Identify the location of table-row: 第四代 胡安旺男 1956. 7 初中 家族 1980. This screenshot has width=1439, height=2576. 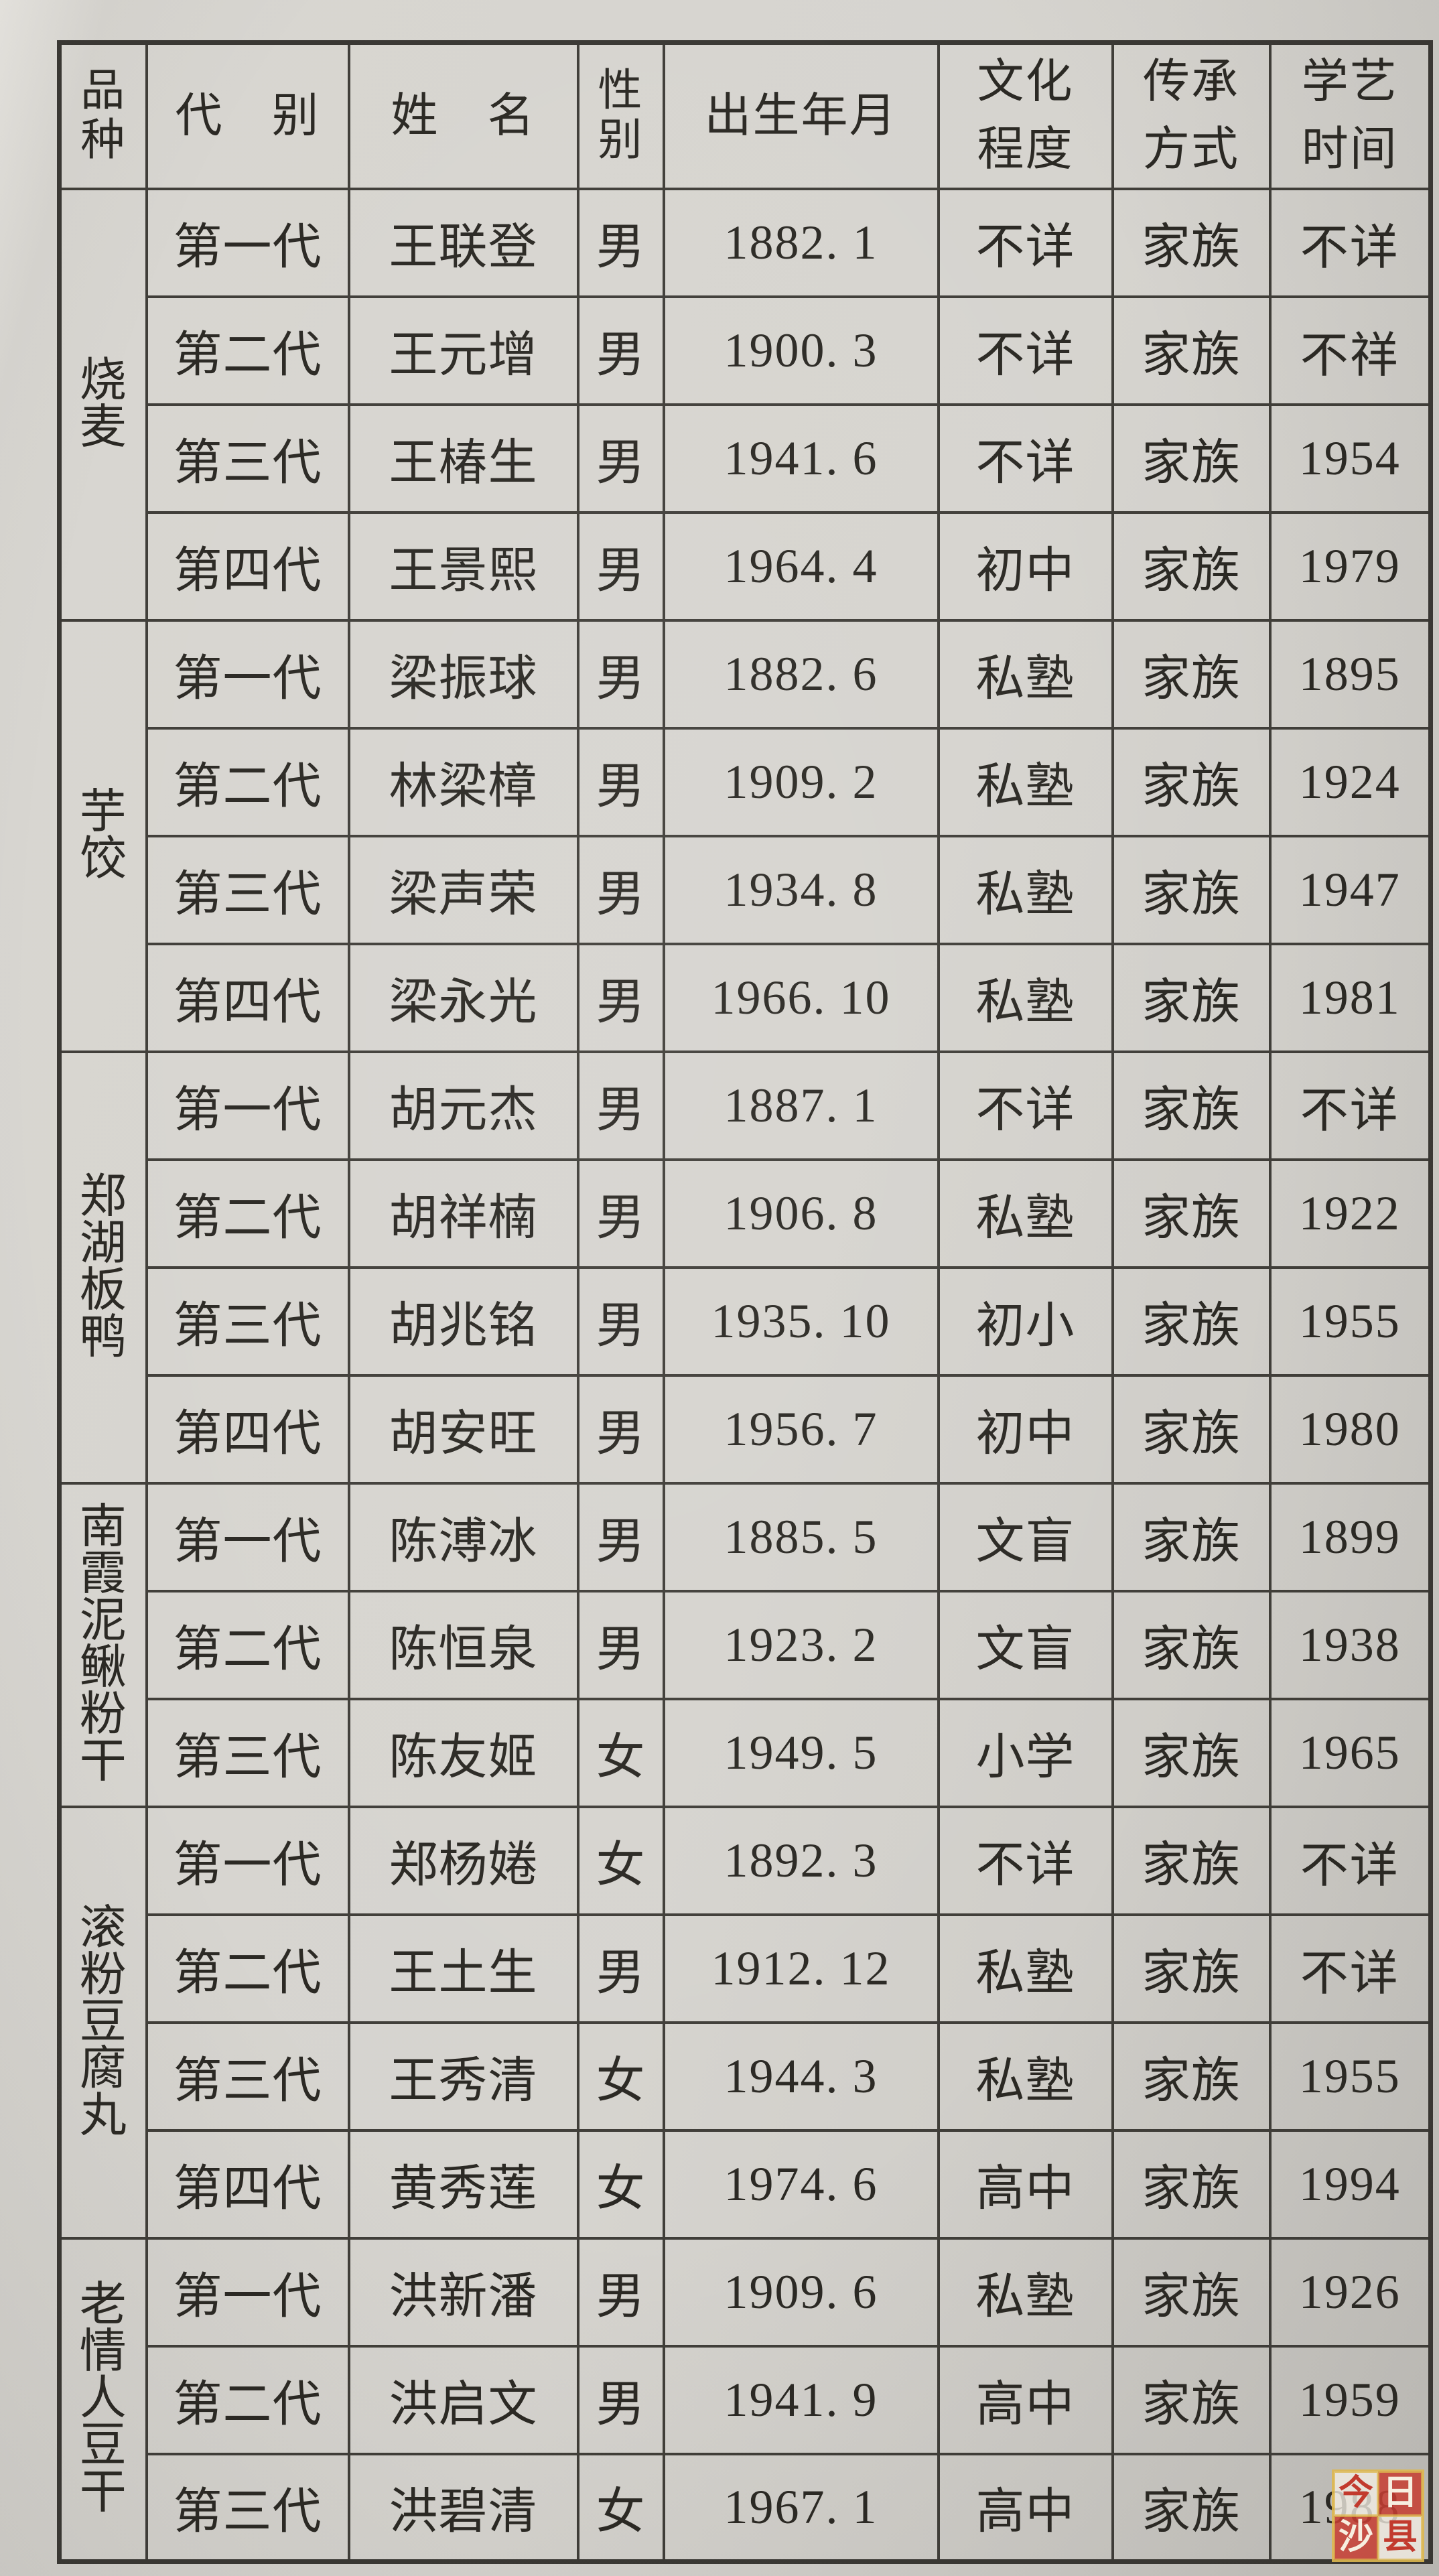
(746, 1429).